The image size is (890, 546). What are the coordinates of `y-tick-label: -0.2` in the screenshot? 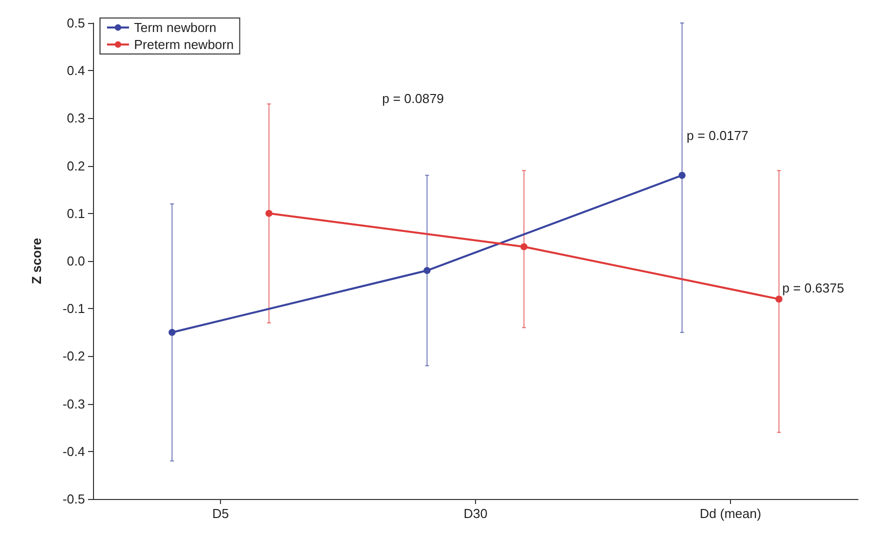 It's located at (73, 356).